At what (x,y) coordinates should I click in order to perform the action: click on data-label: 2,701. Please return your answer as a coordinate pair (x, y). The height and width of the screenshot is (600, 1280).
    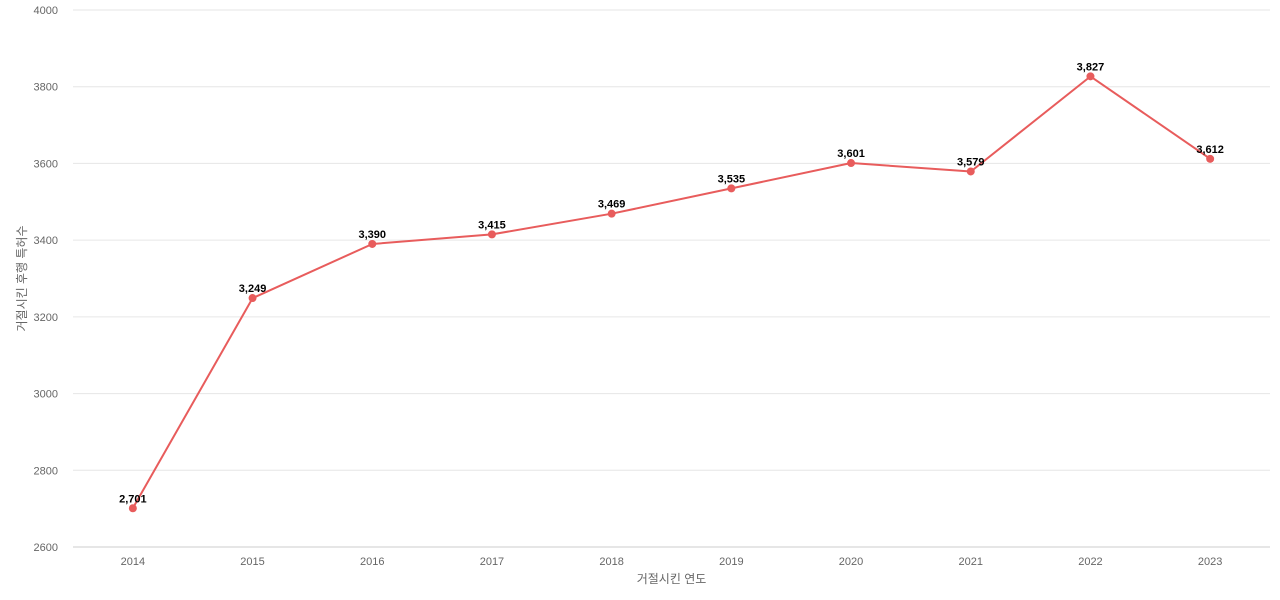
    Looking at the image, I should click on (133, 499).